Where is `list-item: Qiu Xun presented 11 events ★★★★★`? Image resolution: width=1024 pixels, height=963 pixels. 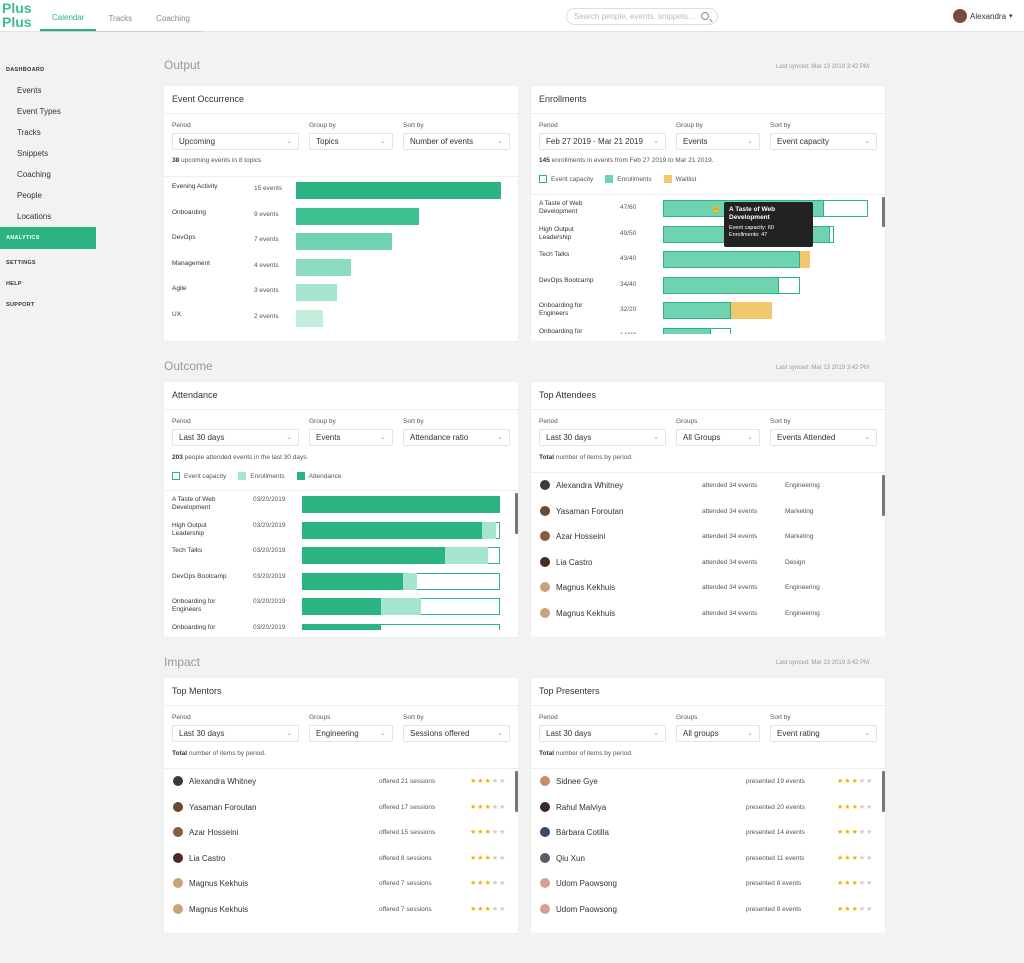 list-item: Qiu Xun presented 11 events ★★★★★ is located at coordinates (708, 858).